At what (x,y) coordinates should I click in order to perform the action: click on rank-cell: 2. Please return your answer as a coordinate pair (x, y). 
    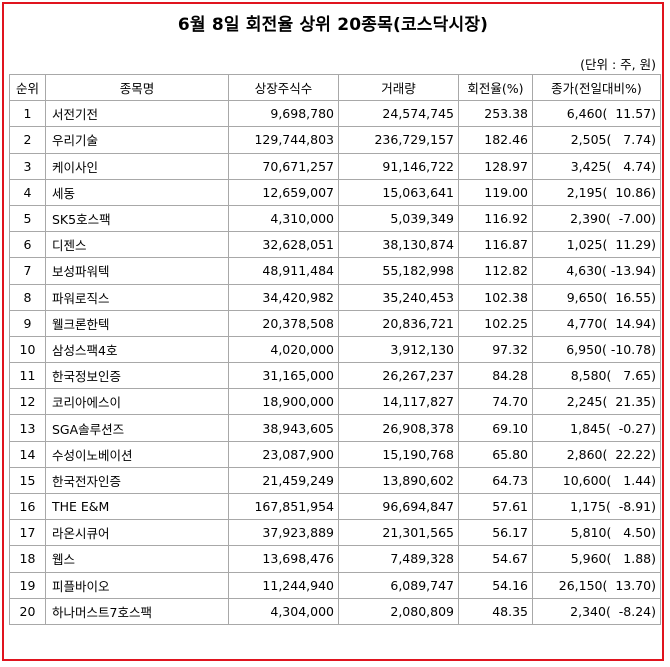
    Looking at the image, I should click on (27, 140).